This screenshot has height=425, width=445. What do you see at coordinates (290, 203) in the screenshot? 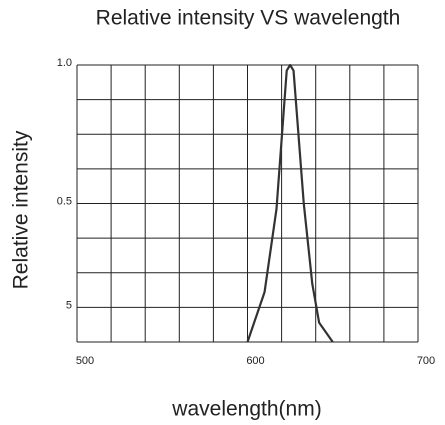
I see `spectrum-line` at bounding box center [290, 203].